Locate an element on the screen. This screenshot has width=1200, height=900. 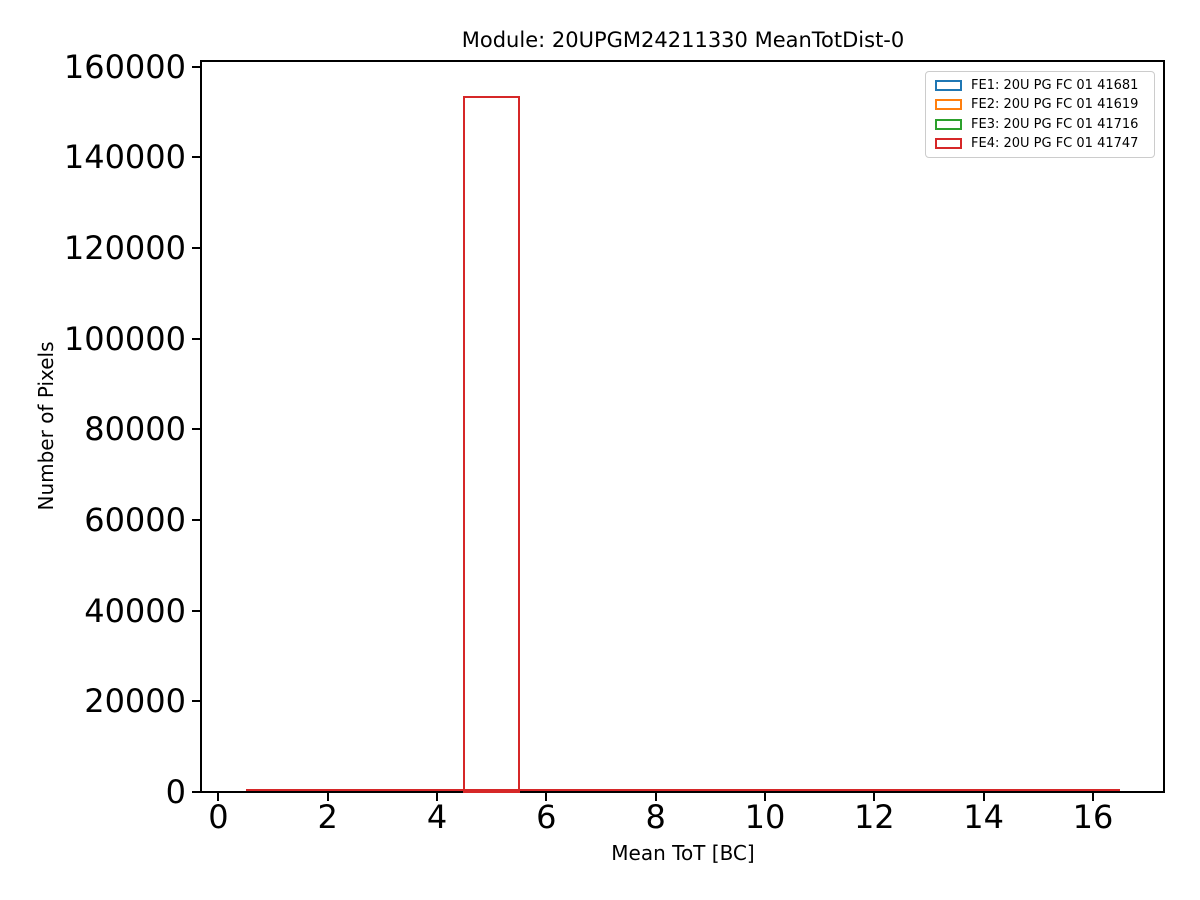
legend-item: FE4: 20U PG FC 01 41747 is located at coordinates (1040, 143).